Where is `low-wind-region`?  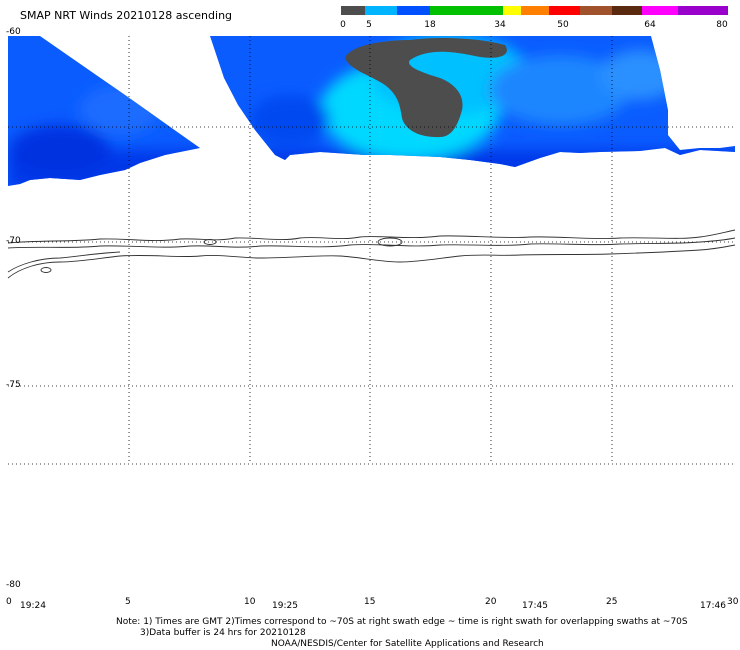 low-wind-region is located at coordinates (426, 87).